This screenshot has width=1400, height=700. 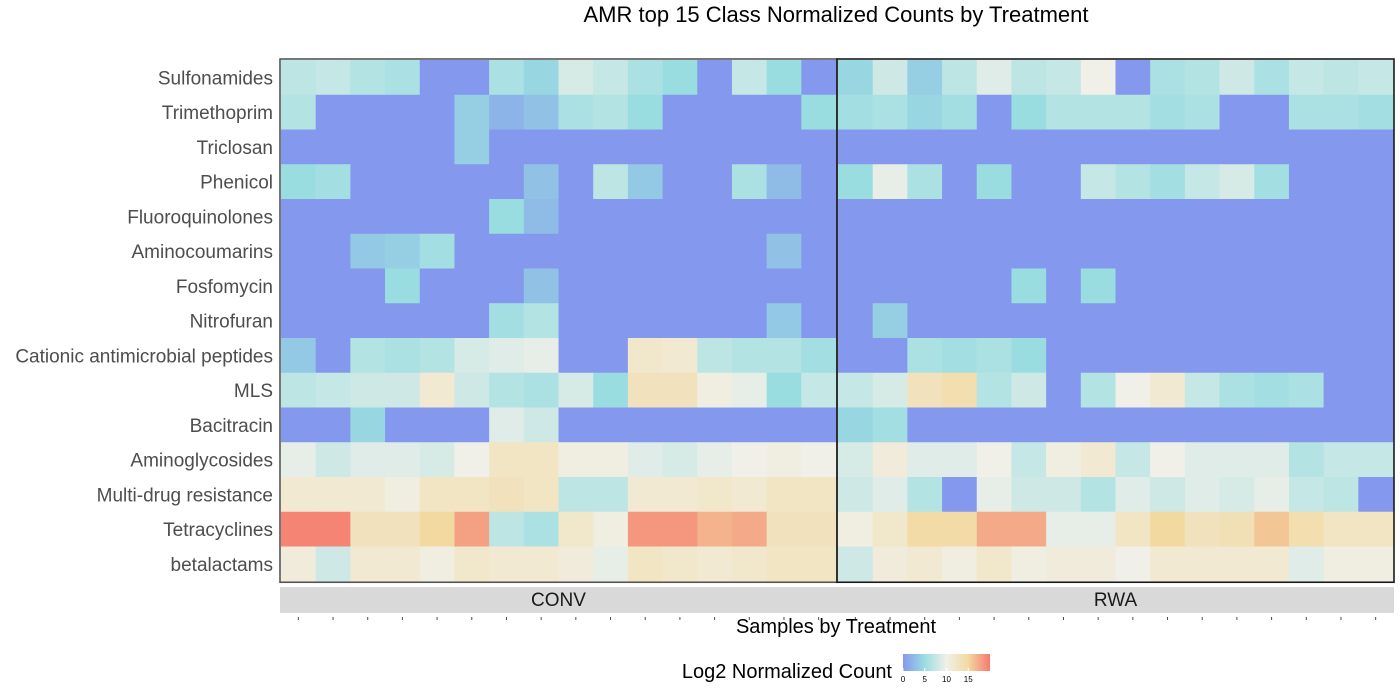 I want to click on row-label: Aminoglycosides, so click(x=201, y=461).